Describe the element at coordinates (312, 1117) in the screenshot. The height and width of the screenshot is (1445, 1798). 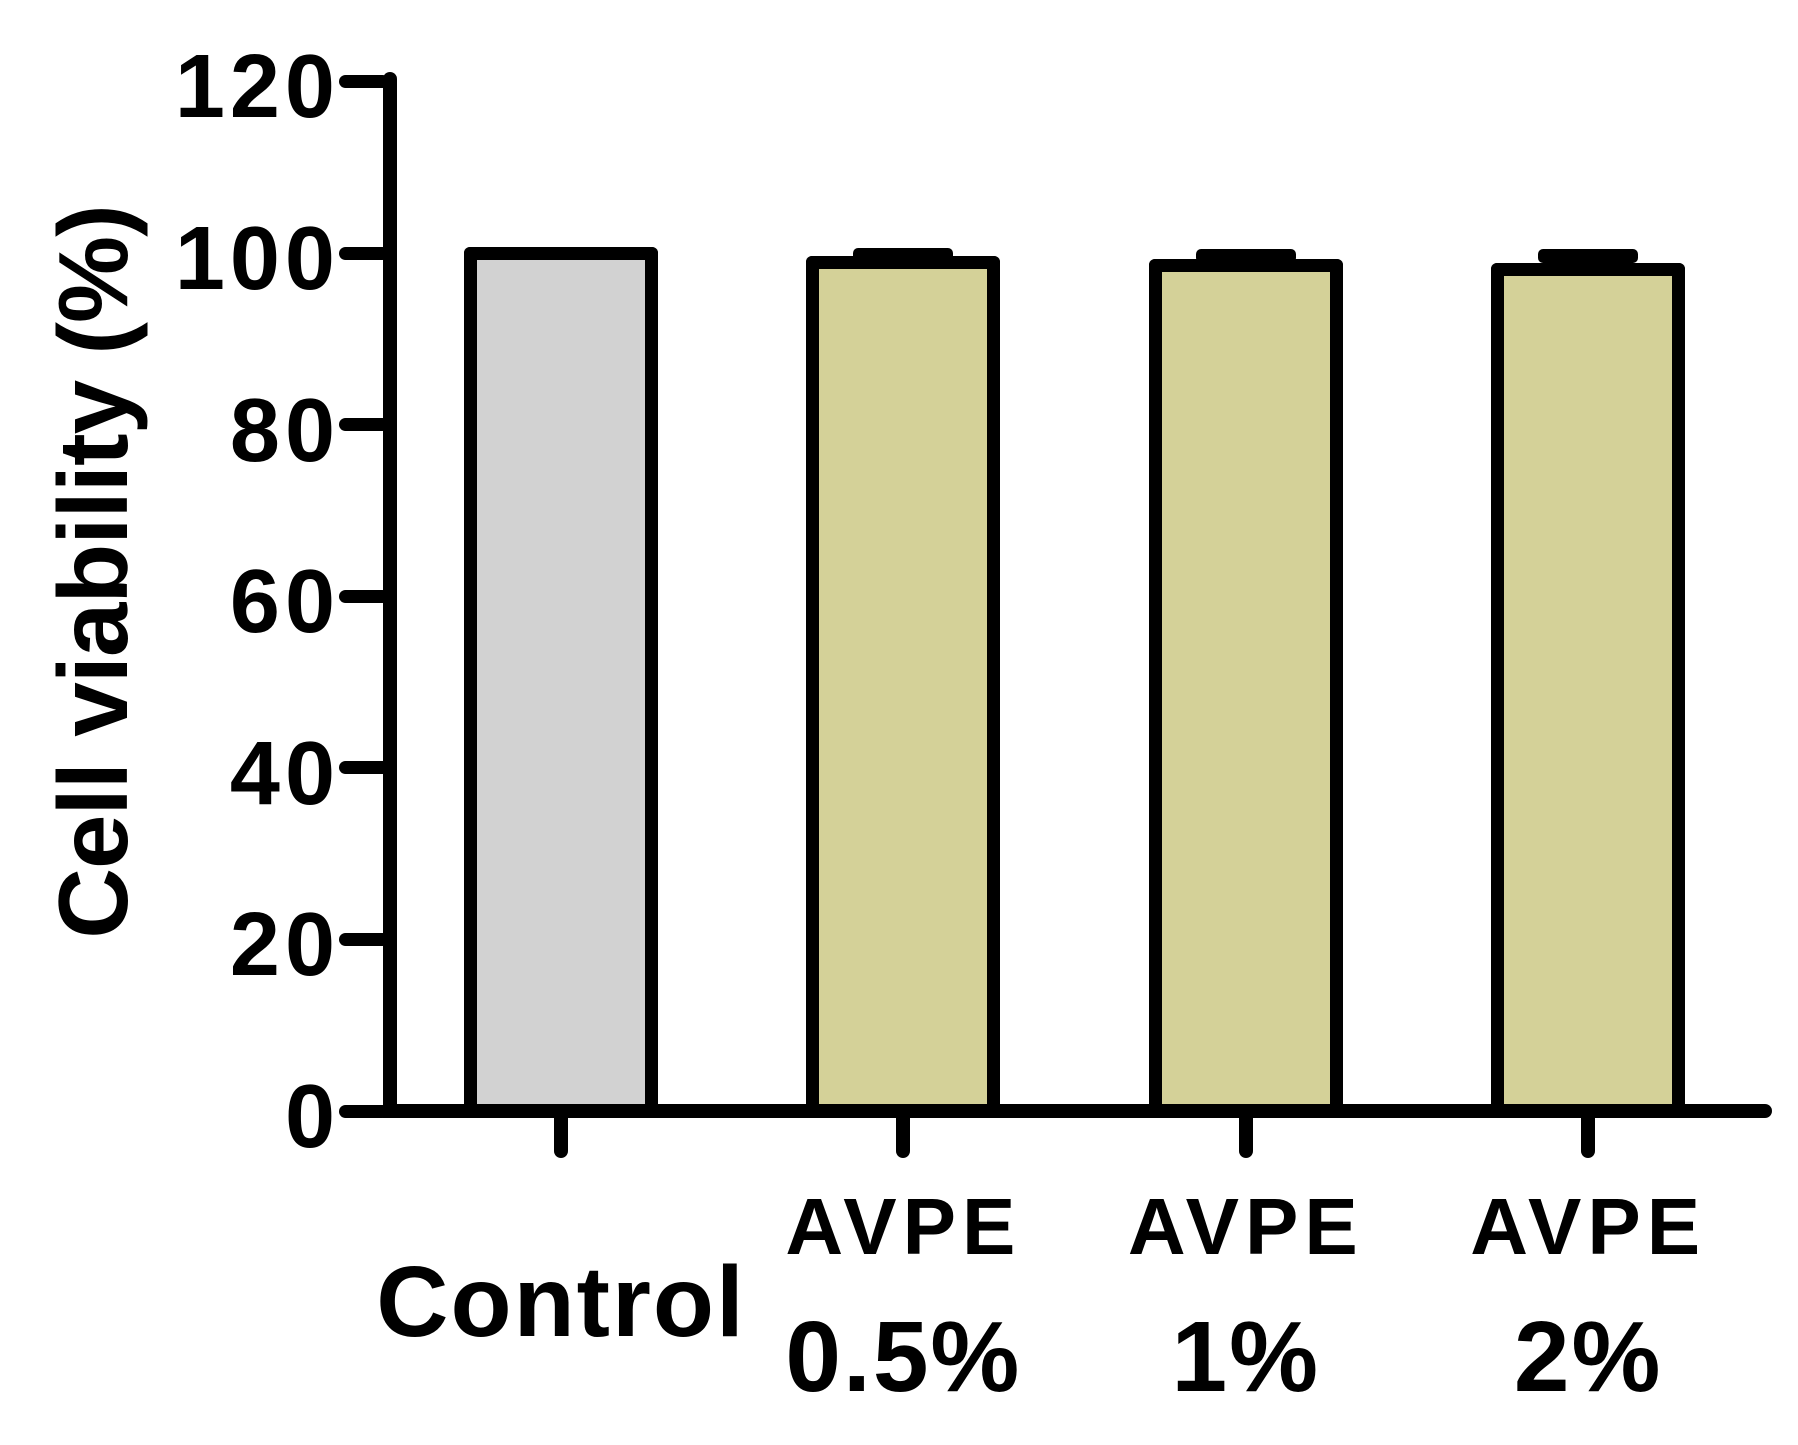
I see `y-tick-label-0: 0` at that location.